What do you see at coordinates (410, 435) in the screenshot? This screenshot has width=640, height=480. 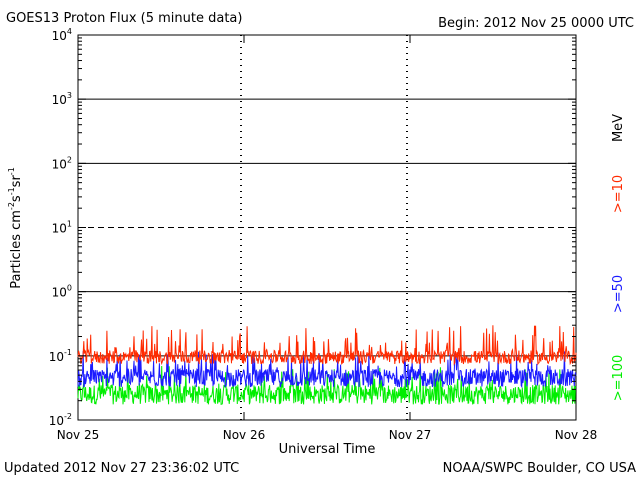 I see `x-tick-label: Nov 27` at bounding box center [410, 435].